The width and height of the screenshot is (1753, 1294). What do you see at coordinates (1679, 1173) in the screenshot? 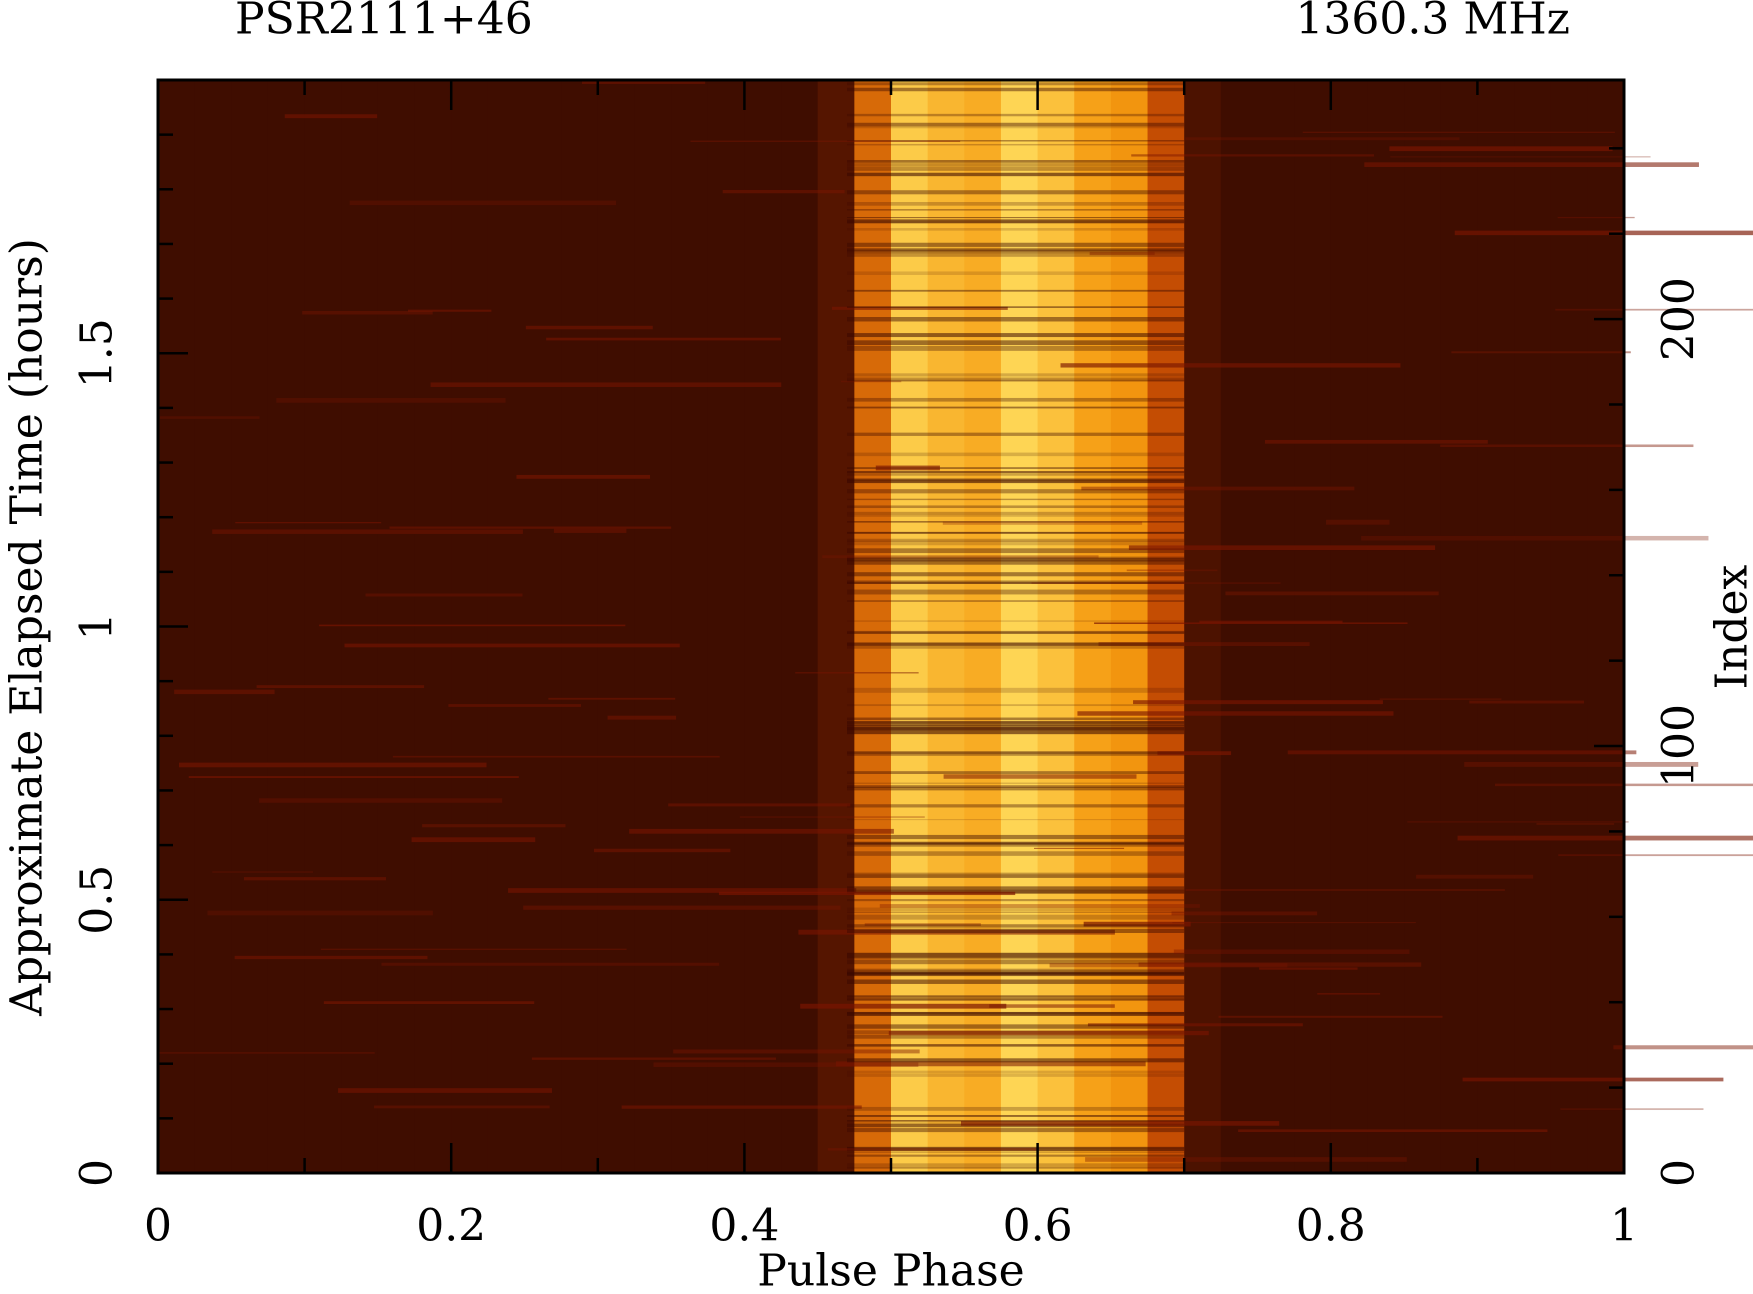
I see `y2-tick-label: 0` at bounding box center [1679, 1173].